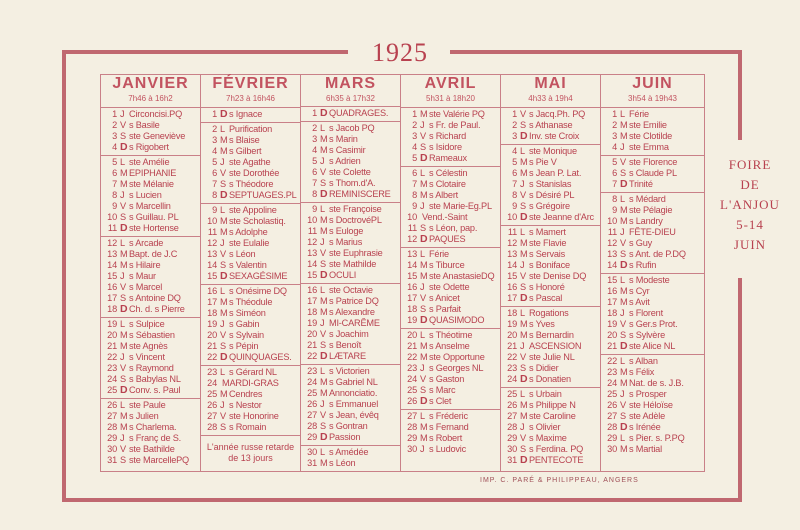  Describe the element at coordinates (147, 357) in the screenshot. I see `saint-name: s Vincent` at that location.